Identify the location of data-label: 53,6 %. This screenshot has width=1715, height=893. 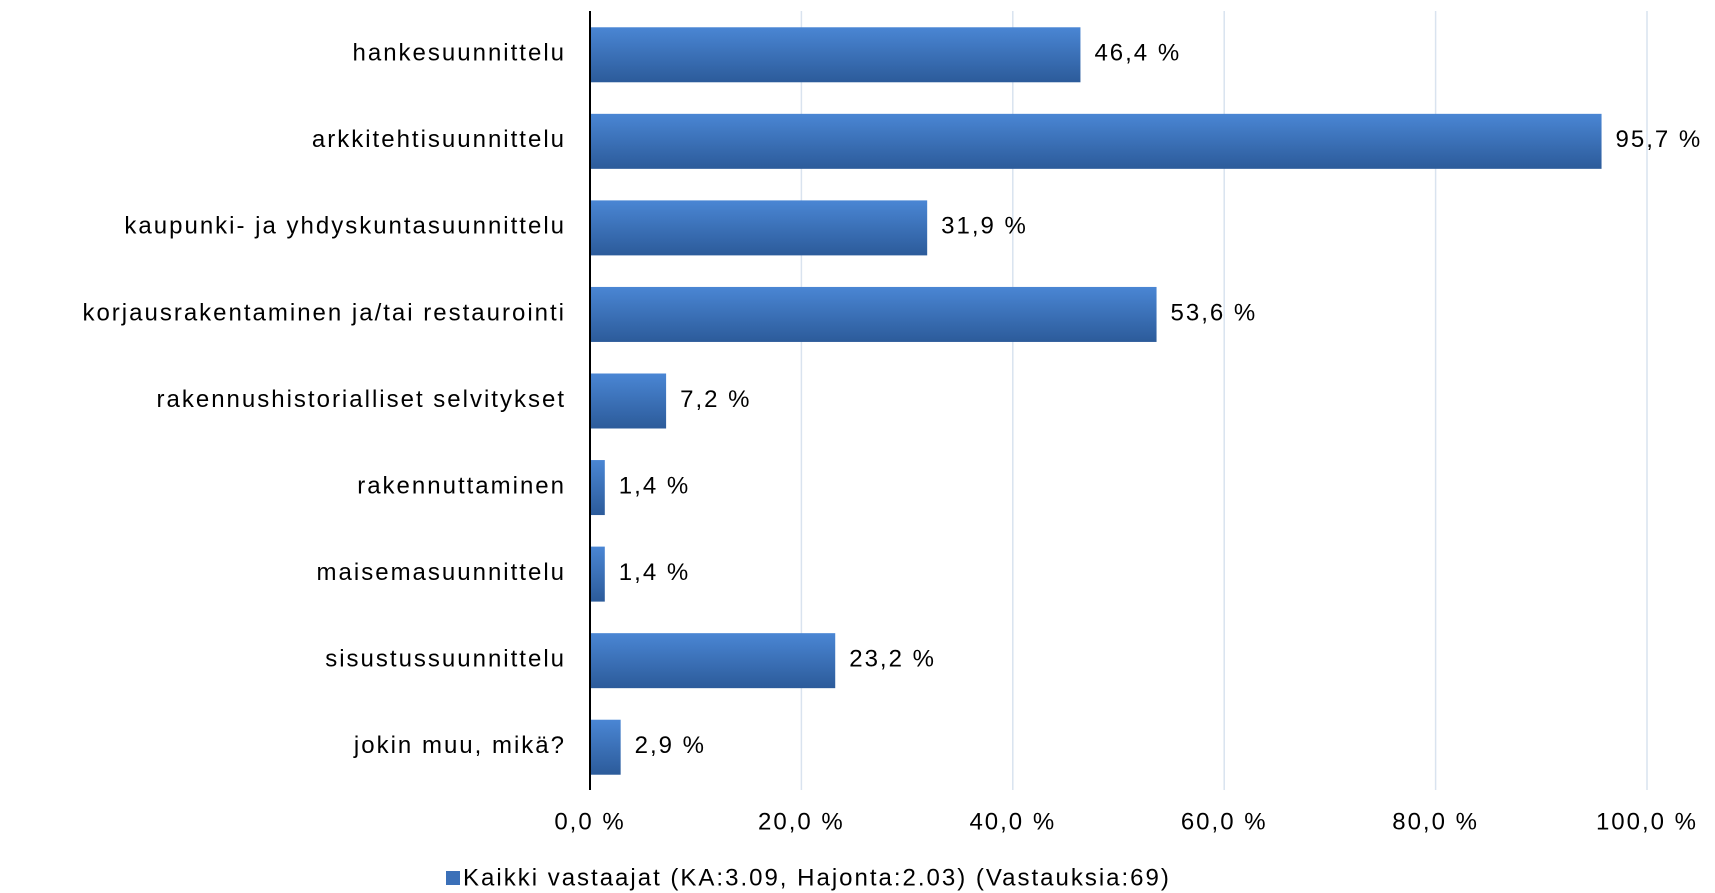
(1214, 312).